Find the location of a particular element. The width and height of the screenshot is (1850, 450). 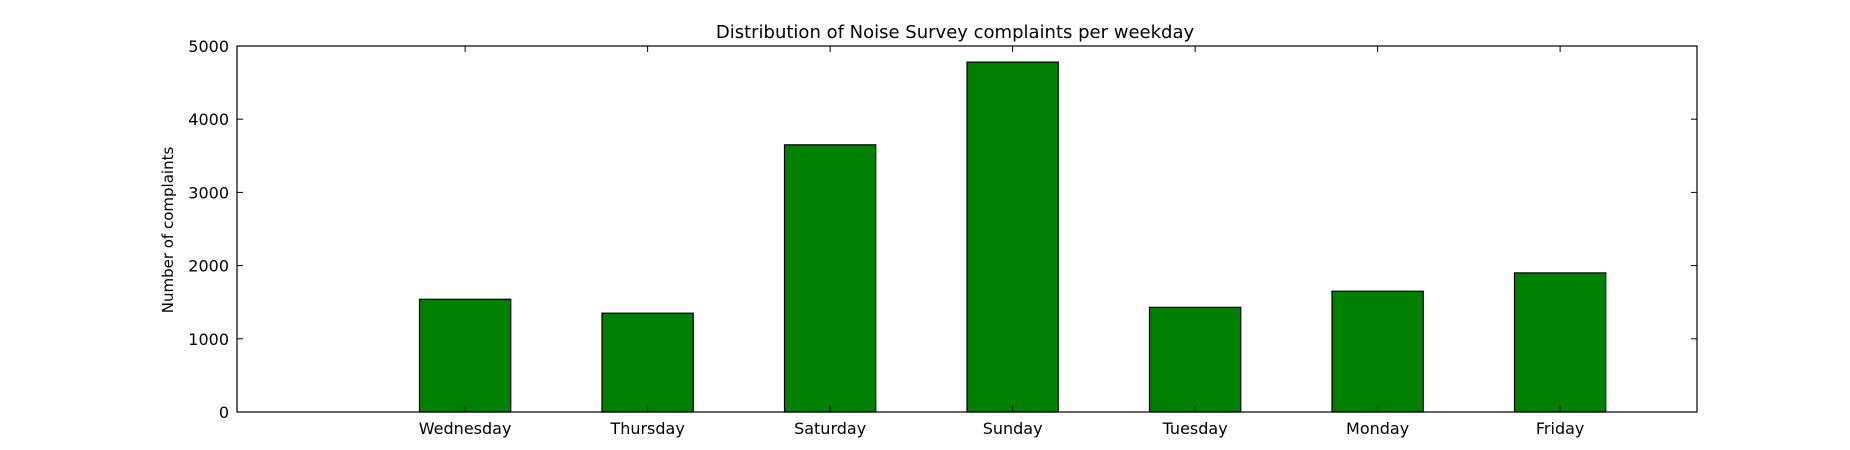

y-tick-label: 4000 is located at coordinates (208, 119).